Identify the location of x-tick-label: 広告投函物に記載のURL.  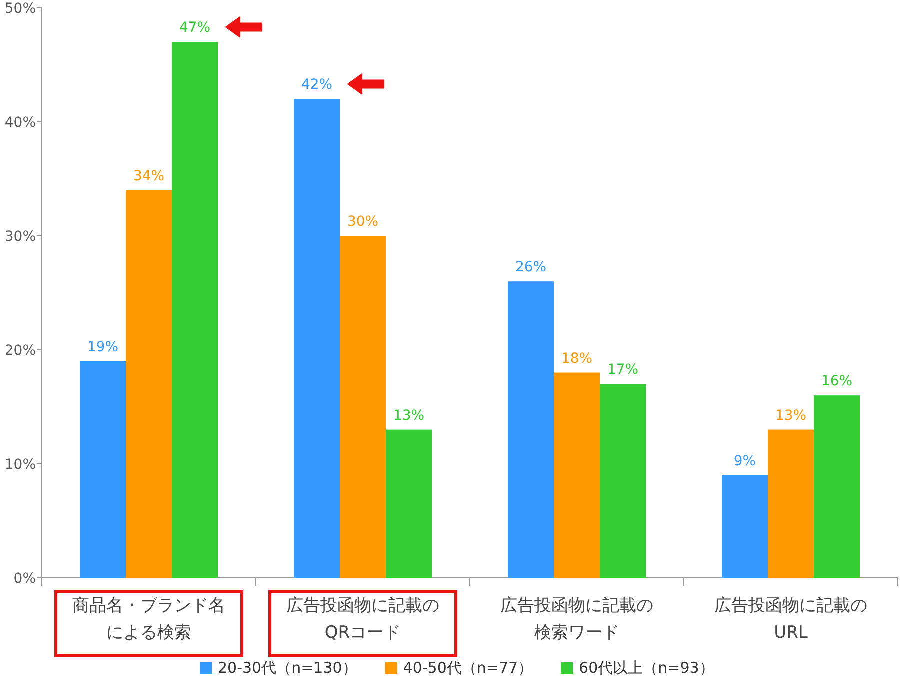
(791, 619).